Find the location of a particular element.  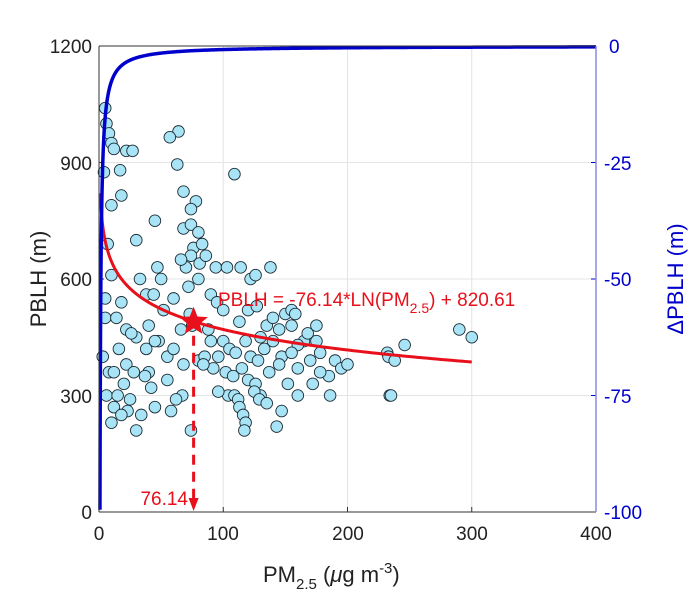

x-label-close: ) is located at coordinates (395, 574).